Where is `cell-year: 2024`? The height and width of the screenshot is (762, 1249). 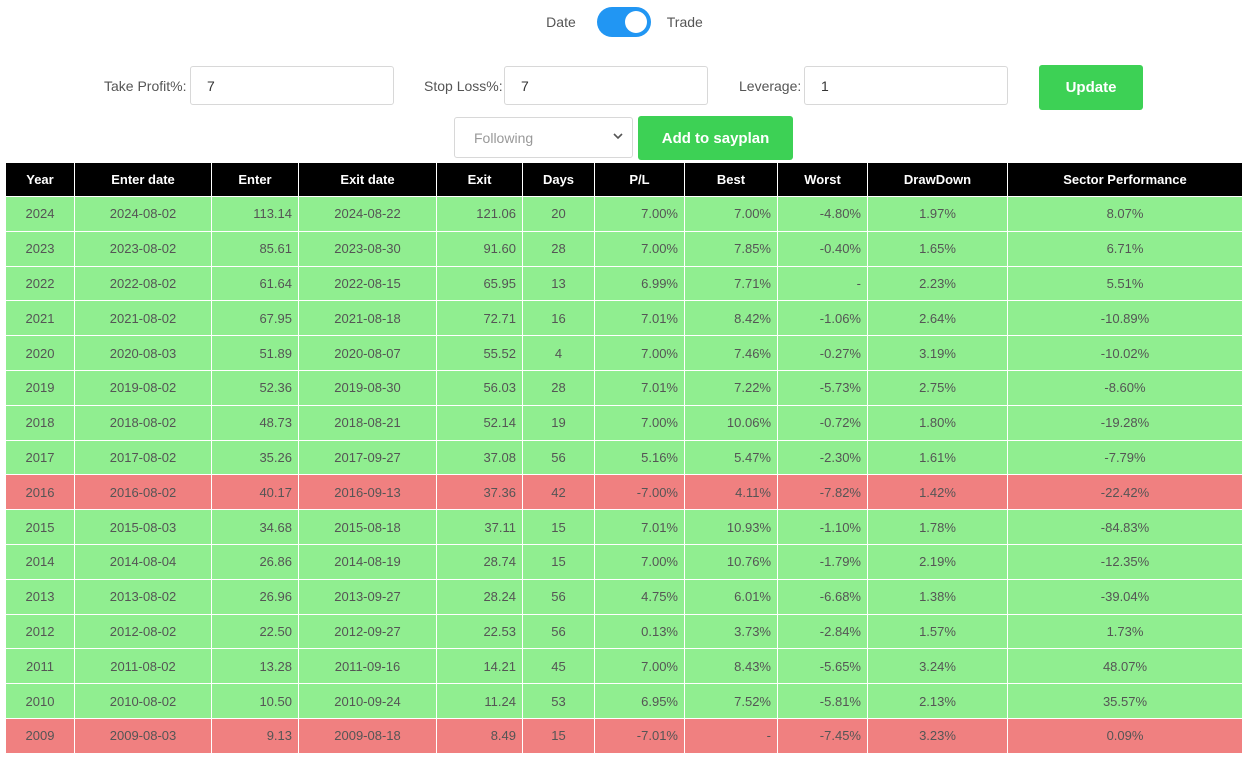
cell-year: 2024 is located at coordinates (40, 214).